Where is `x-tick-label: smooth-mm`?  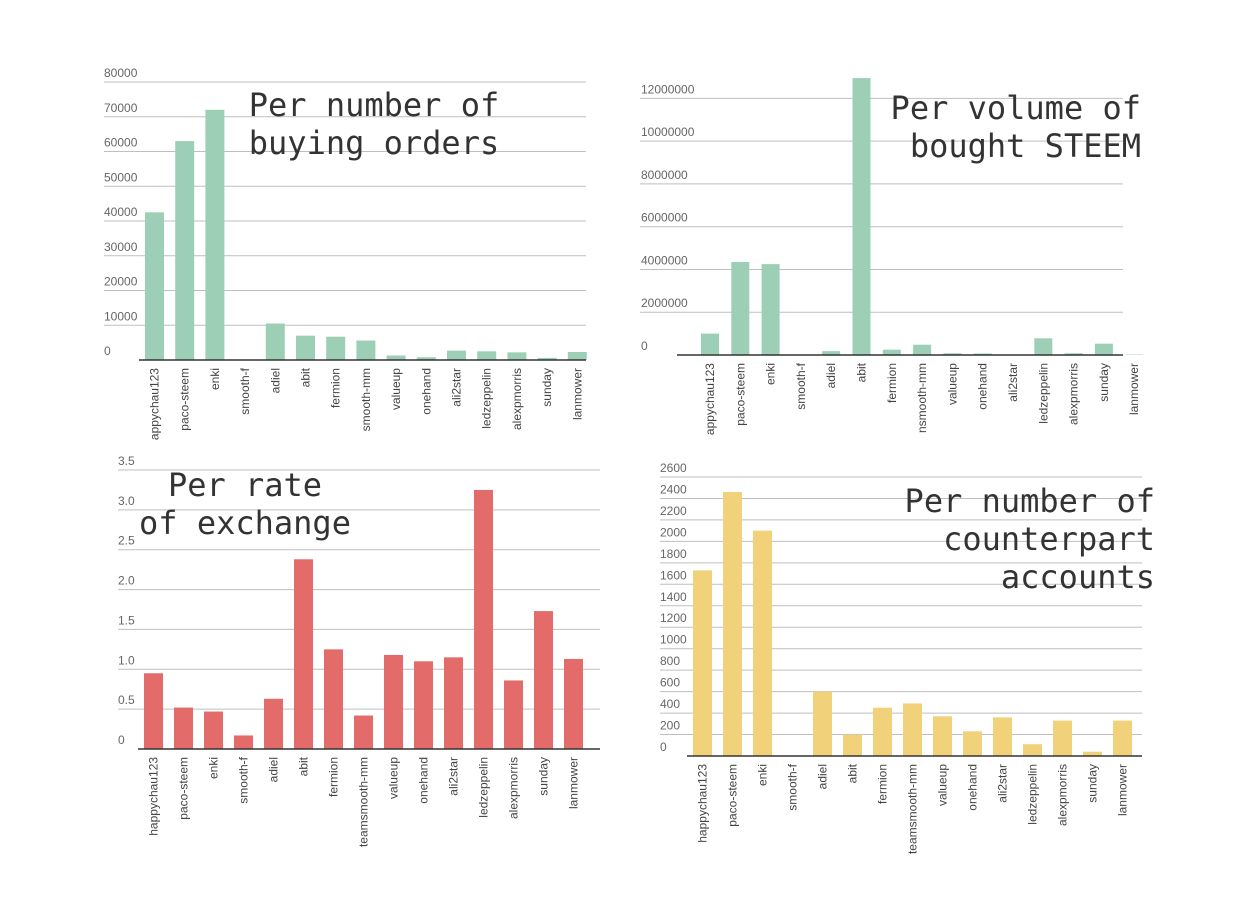
x-tick-label: smooth-mm is located at coordinates (366, 399).